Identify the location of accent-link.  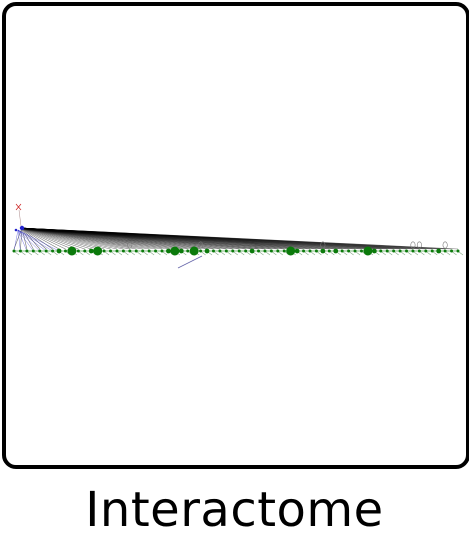
(20, 218).